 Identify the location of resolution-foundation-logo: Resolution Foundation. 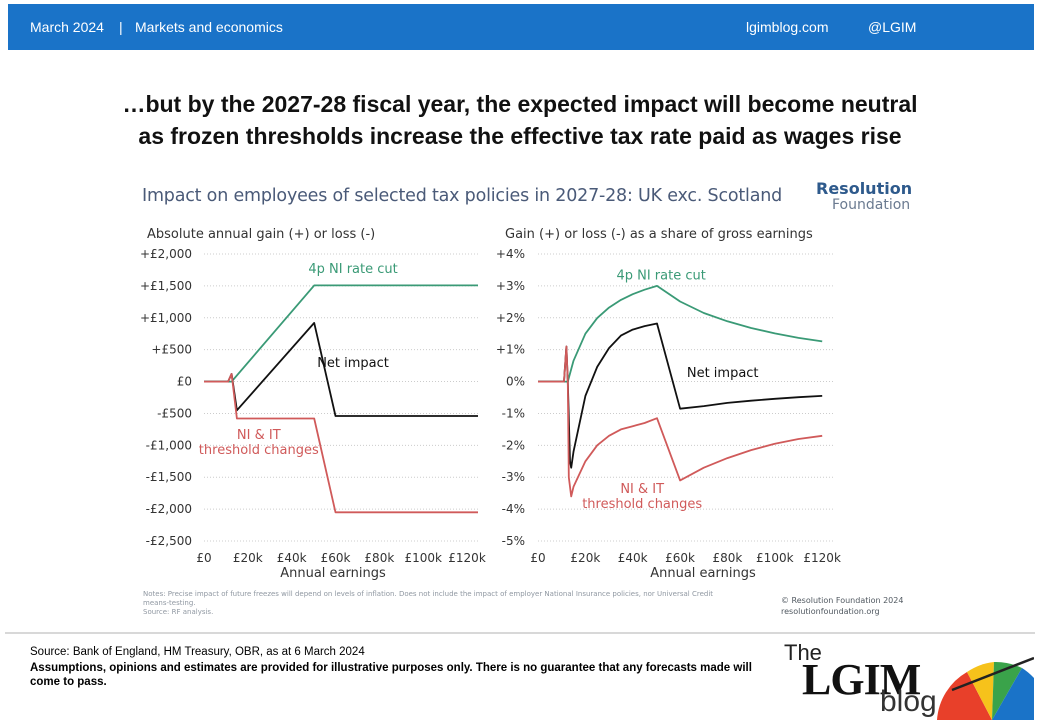
(864, 196).